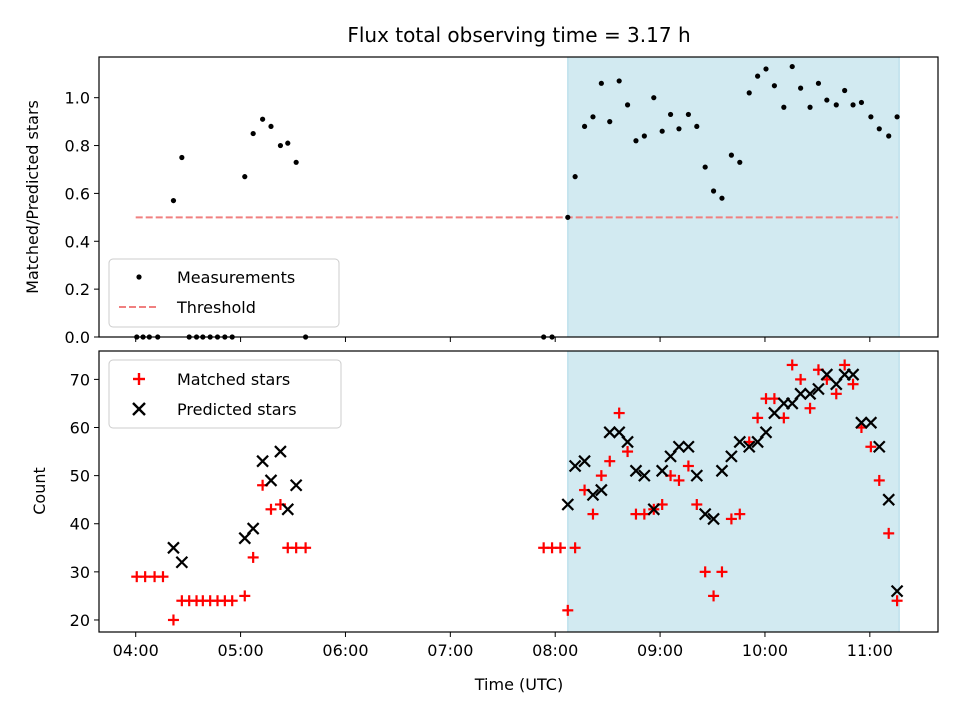  What do you see at coordinates (80, 620) in the screenshot?
I see `y-tick-label: 20` at bounding box center [80, 620].